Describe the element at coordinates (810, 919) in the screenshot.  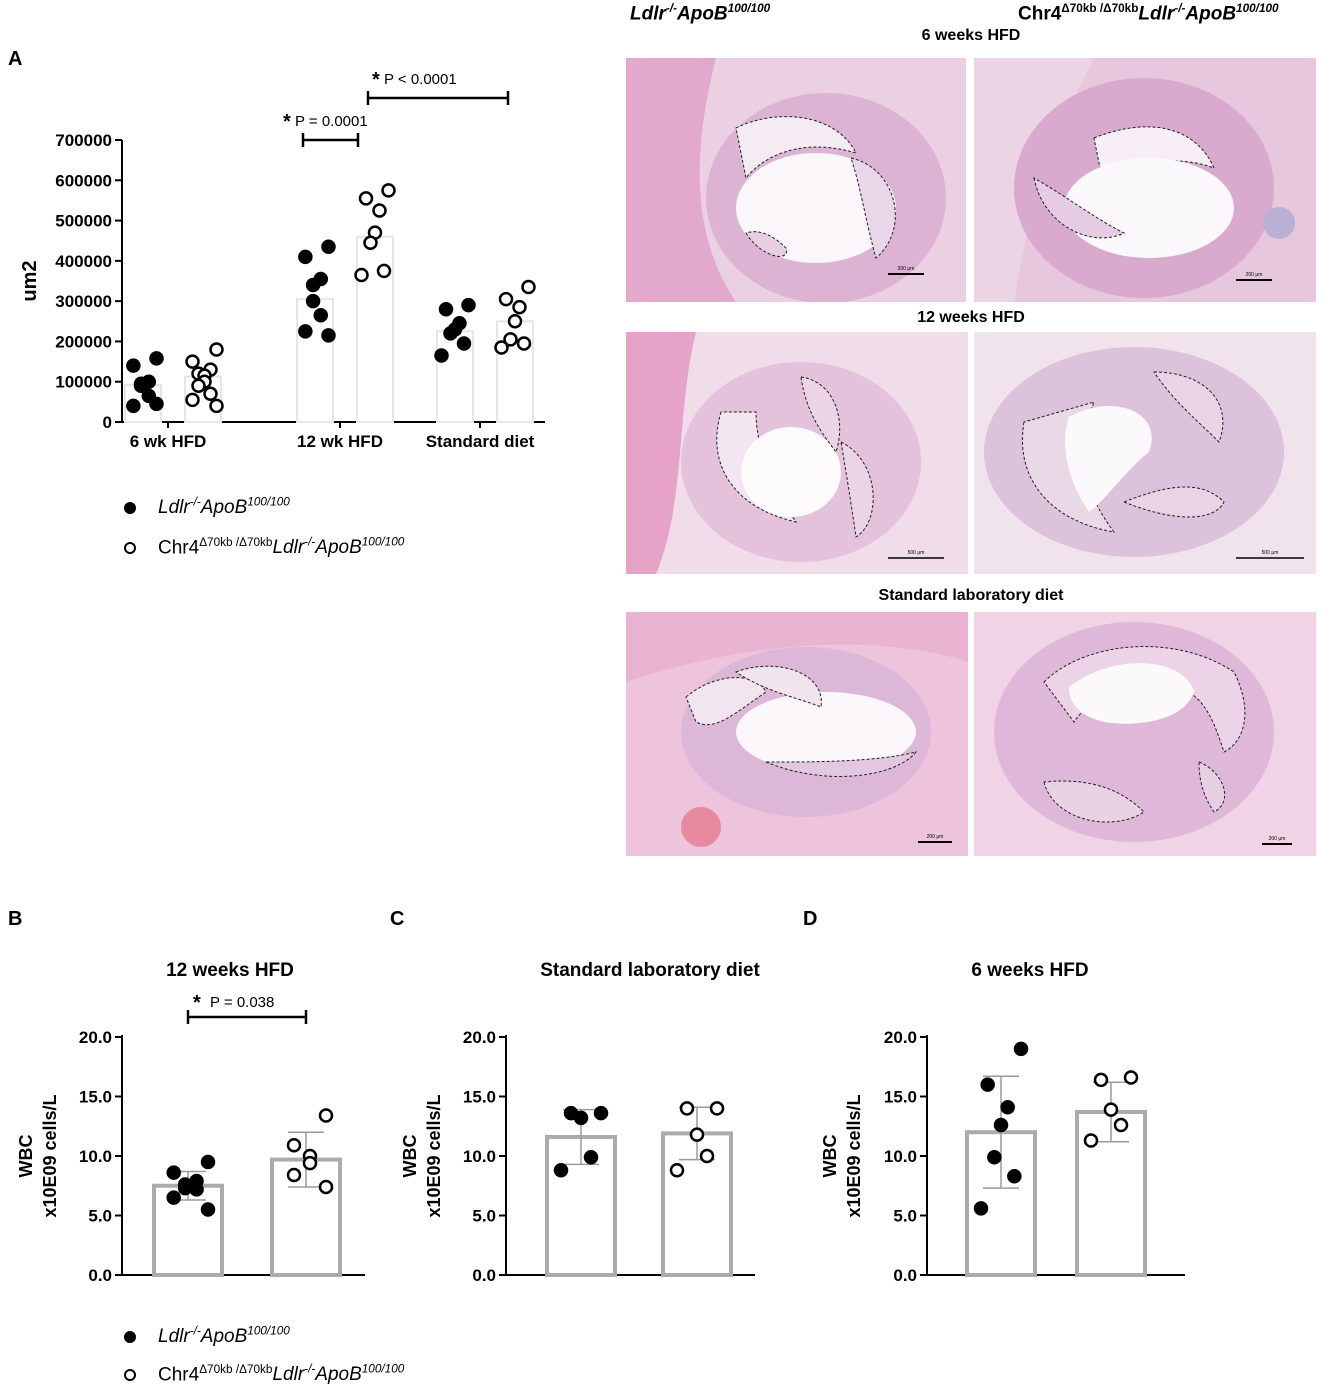
I see `panel-label-d: D` at that location.